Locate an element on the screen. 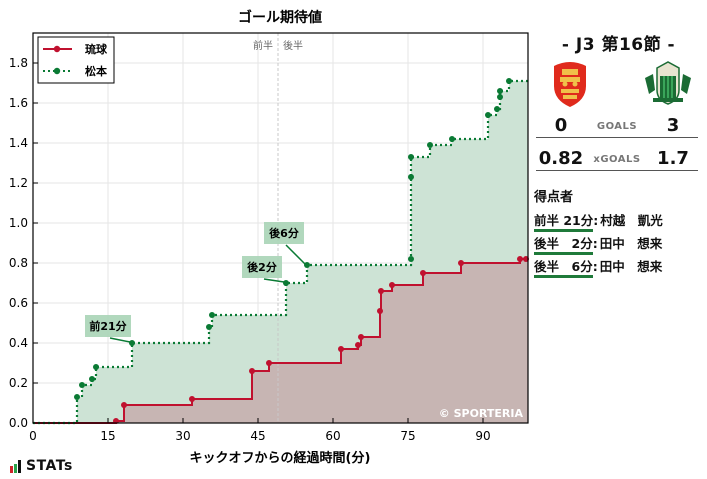 The height and width of the screenshot is (479, 707). scorer-time: 前半 21分 is located at coordinates (564, 221).